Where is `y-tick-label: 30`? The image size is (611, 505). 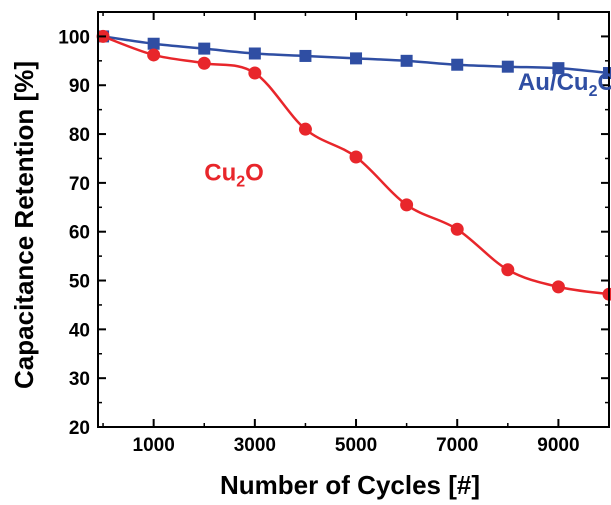
y-tick-label: 30 is located at coordinates (79, 379).